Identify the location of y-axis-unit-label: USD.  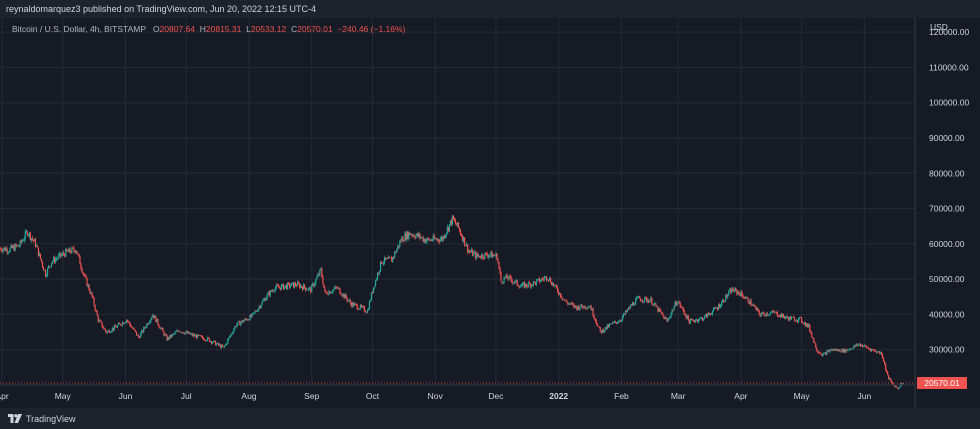
(939, 27).